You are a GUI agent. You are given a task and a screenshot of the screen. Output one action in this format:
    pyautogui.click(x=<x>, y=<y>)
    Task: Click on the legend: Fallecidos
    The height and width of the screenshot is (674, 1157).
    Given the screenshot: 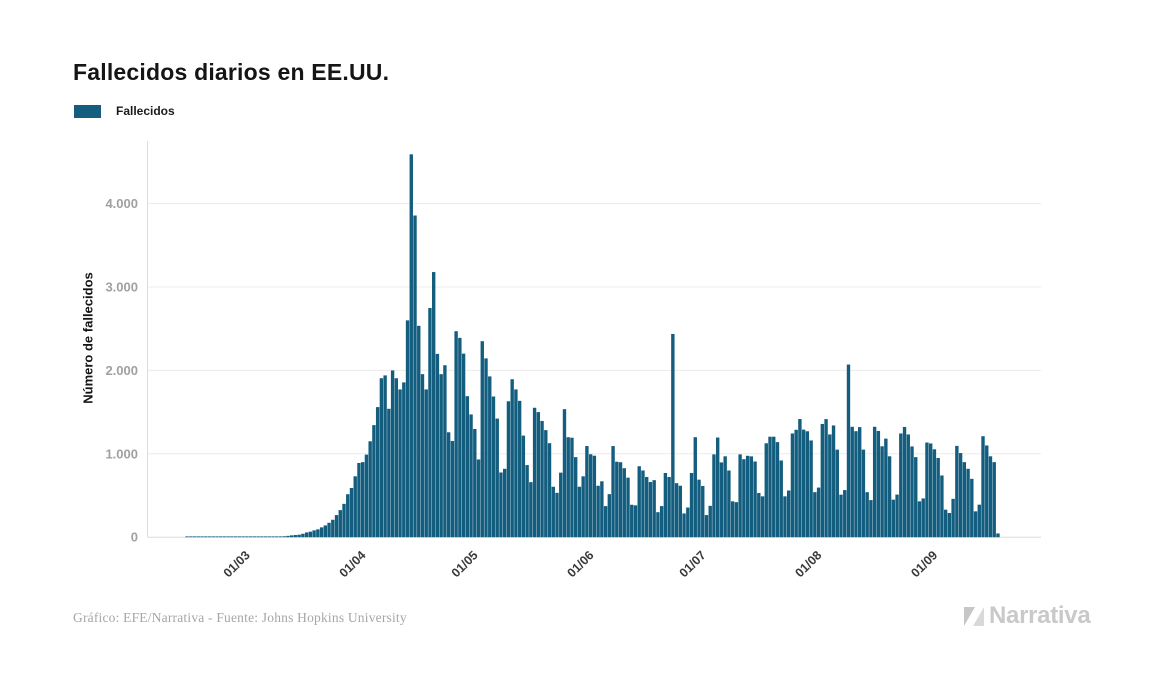 What is the action you would take?
    pyautogui.click(x=124, y=111)
    